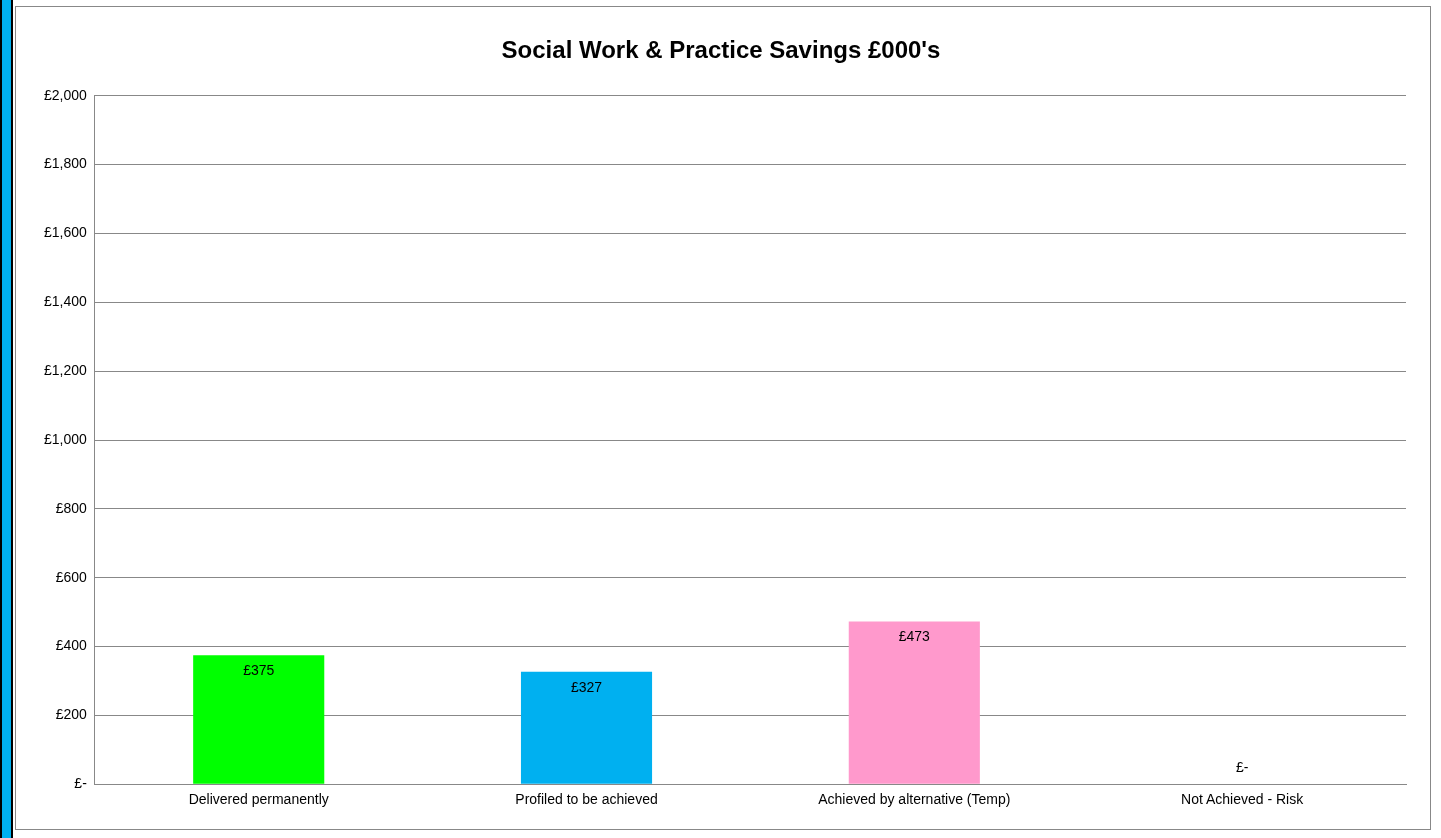  What do you see at coordinates (914, 636) in the screenshot?
I see `data-label: £473` at bounding box center [914, 636].